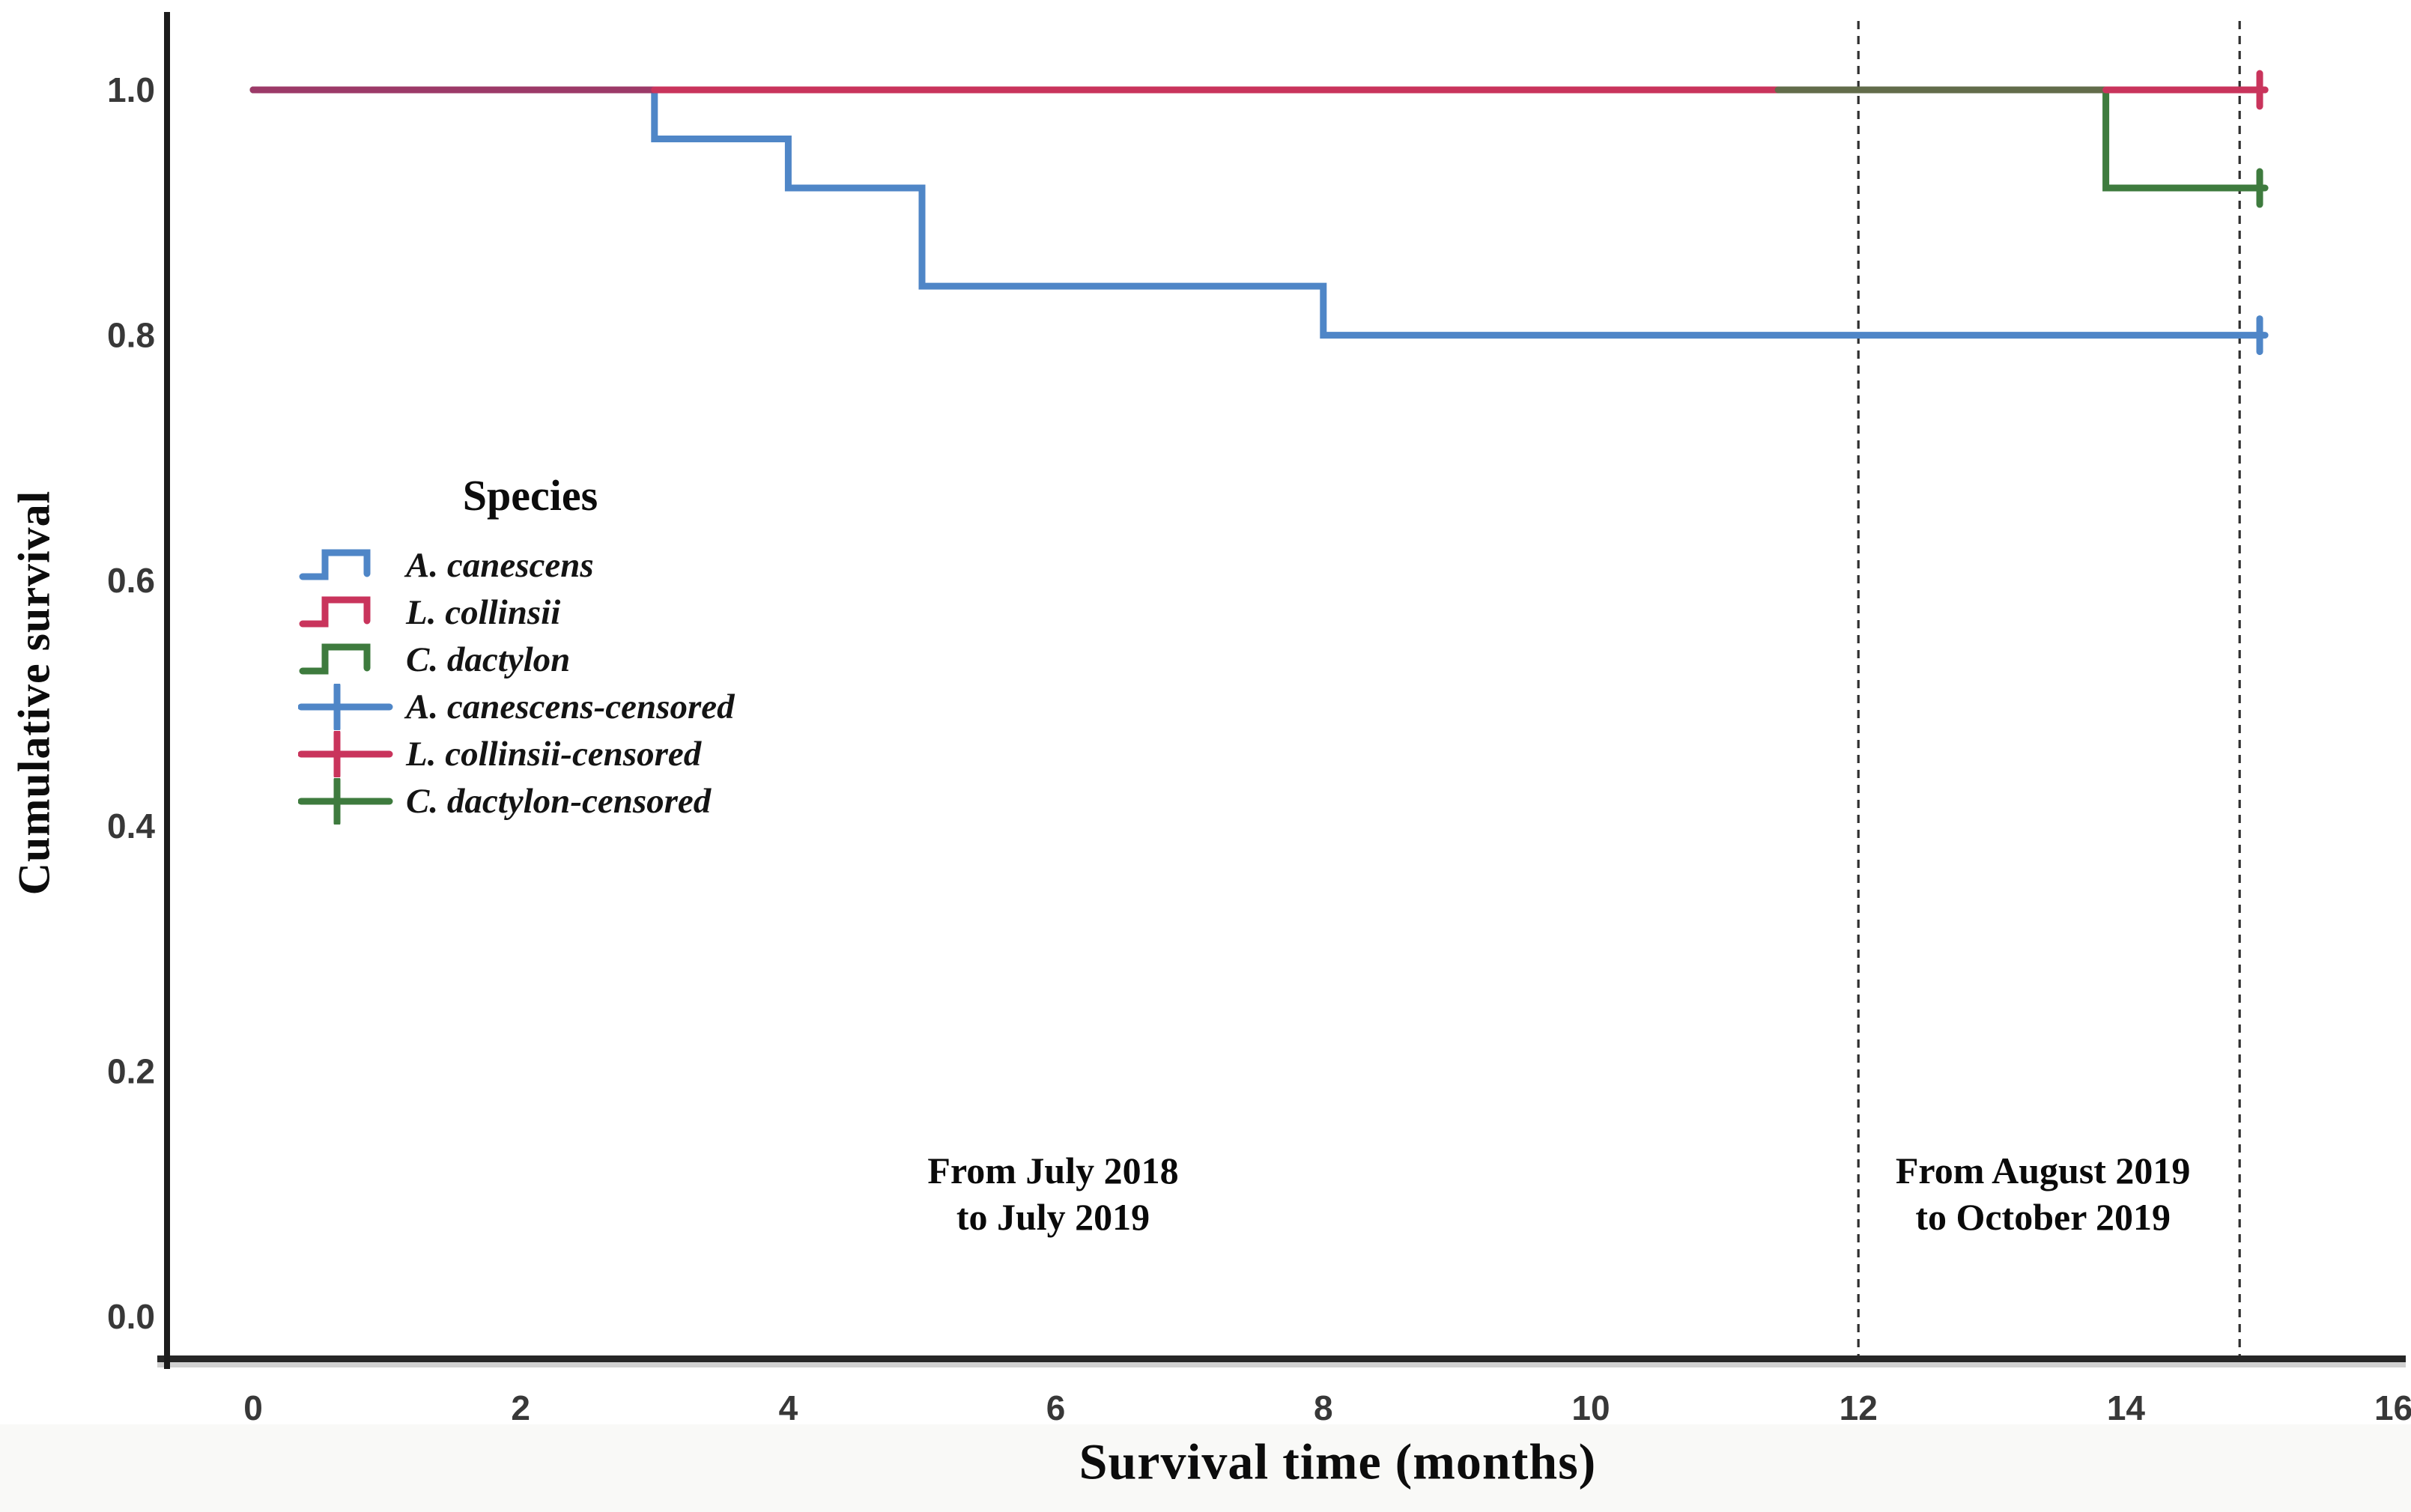 This screenshot has height=1512, width=2411. I want to click on y-tick-label: 0.6, so click(131, 580).